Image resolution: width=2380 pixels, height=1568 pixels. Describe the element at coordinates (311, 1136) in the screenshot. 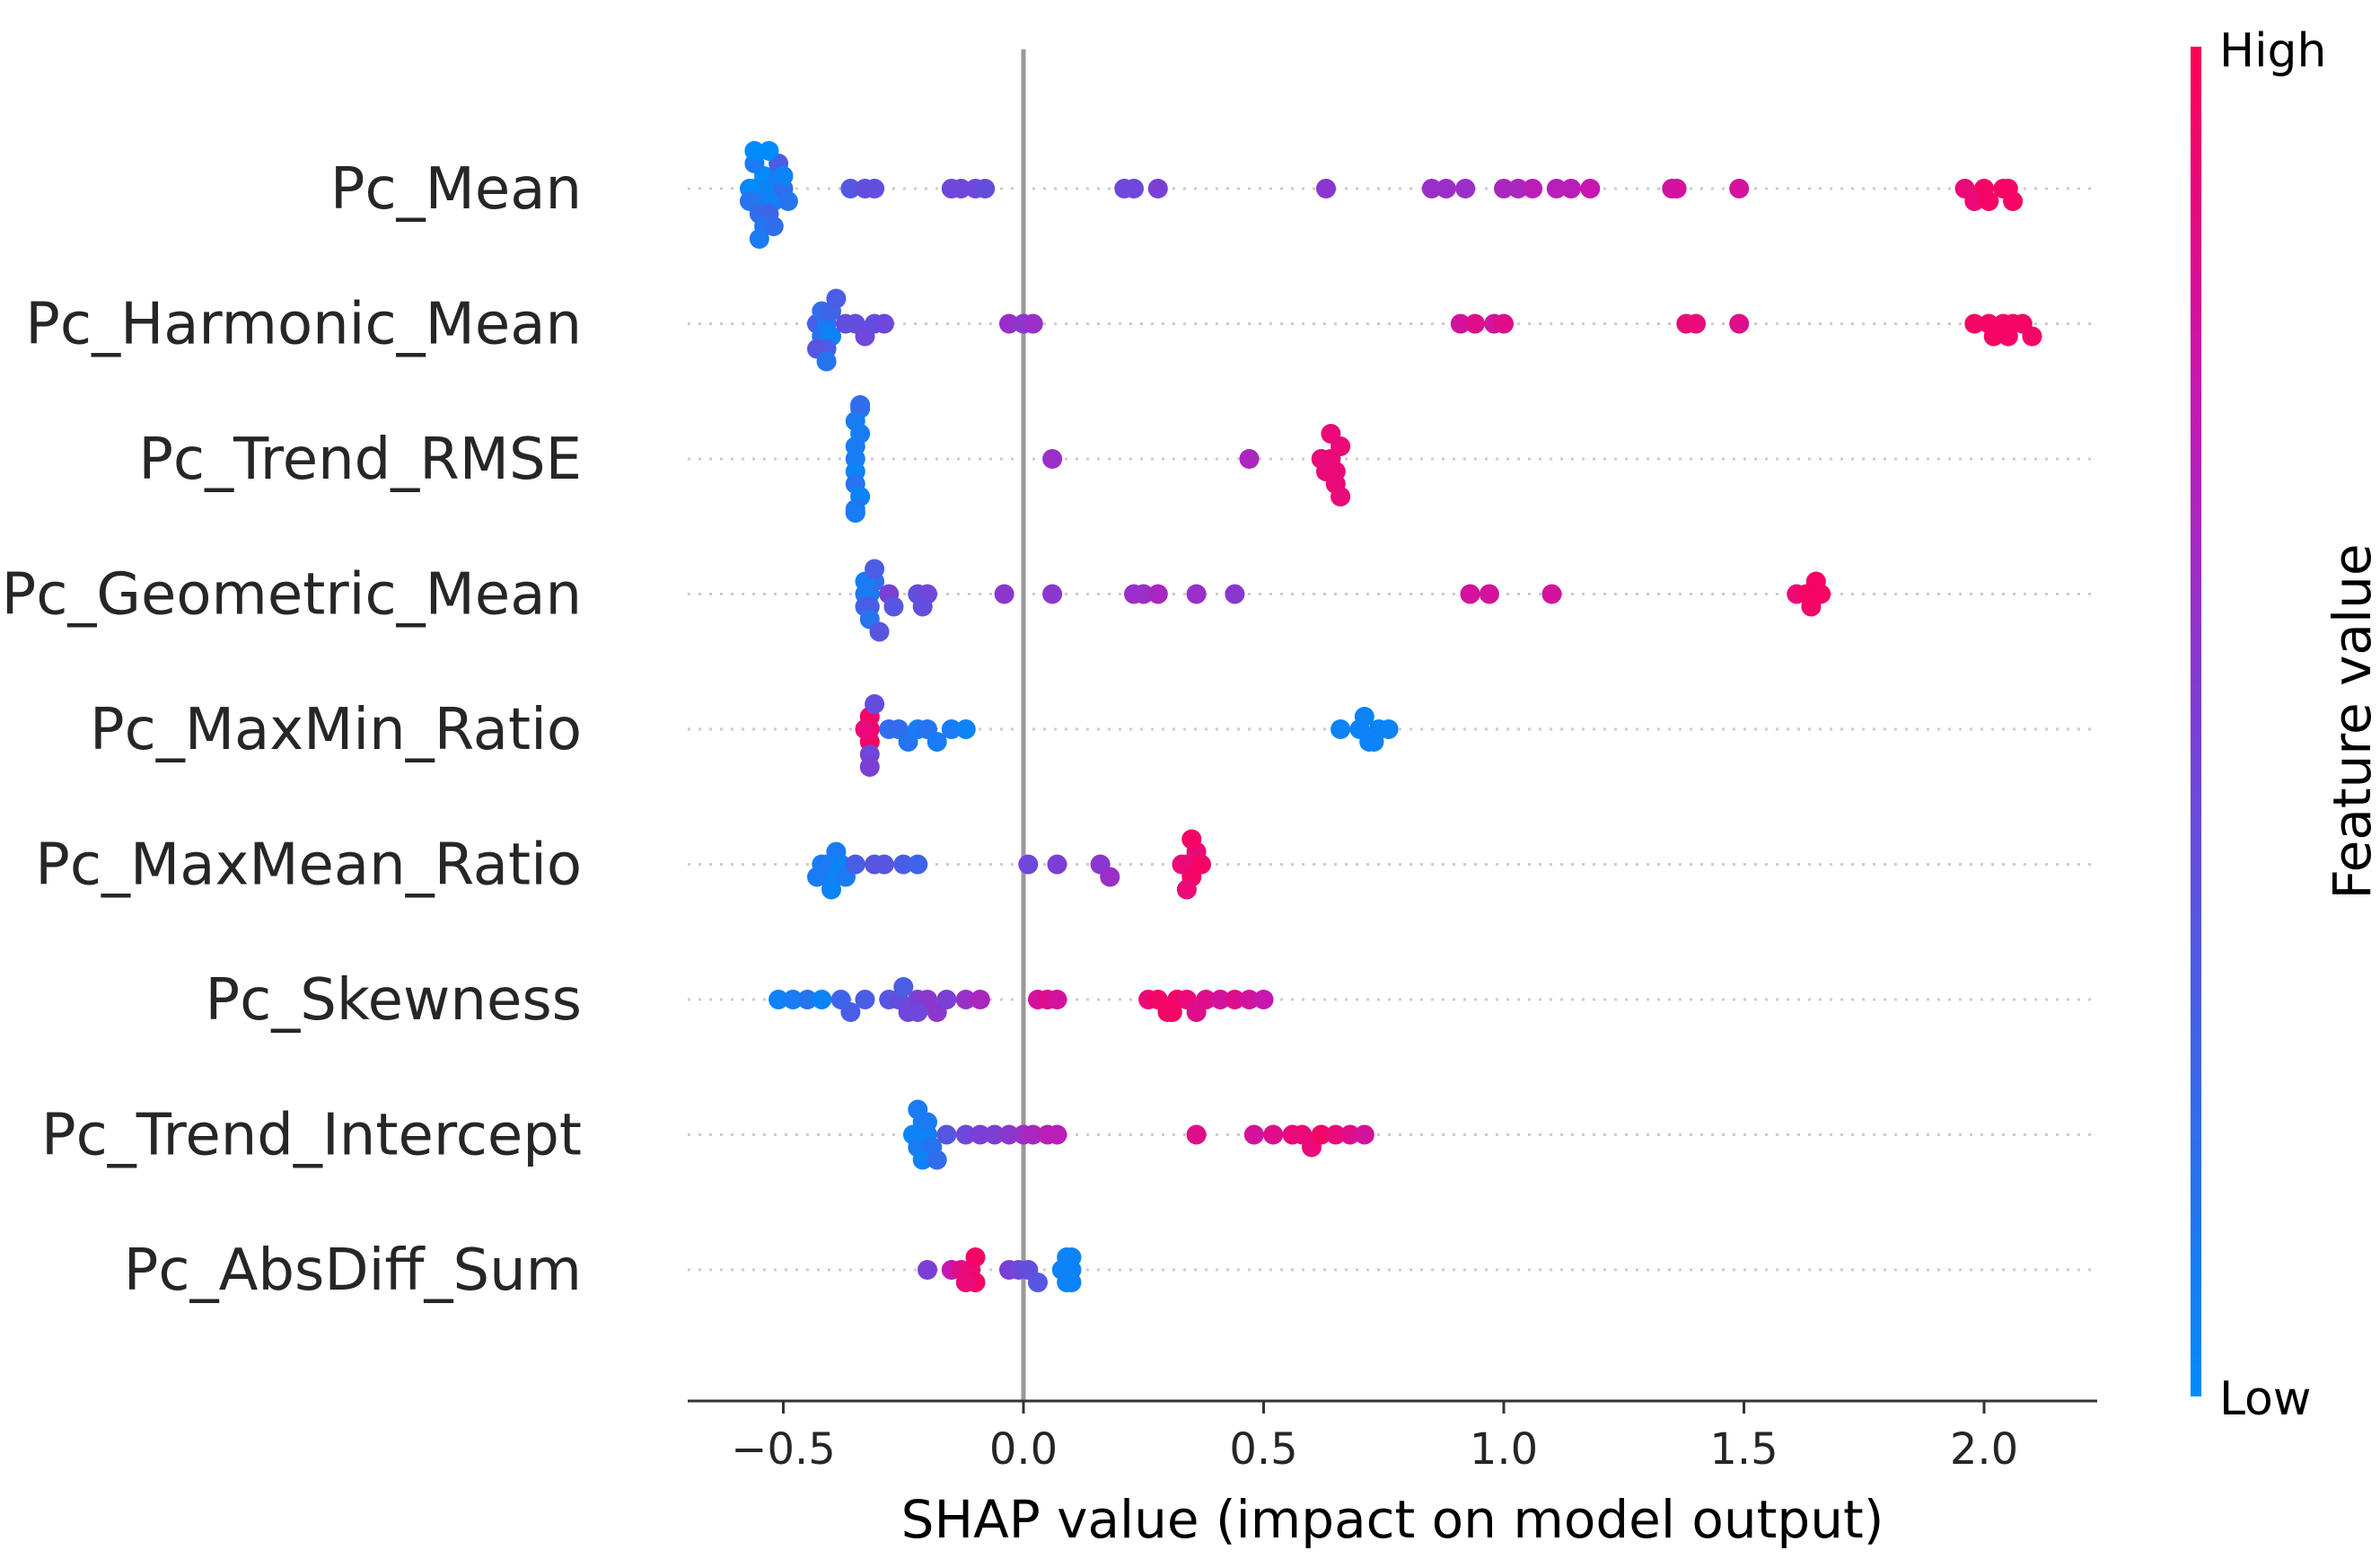

I see `feature-label: Pc_Trend_Intercept` at that location.